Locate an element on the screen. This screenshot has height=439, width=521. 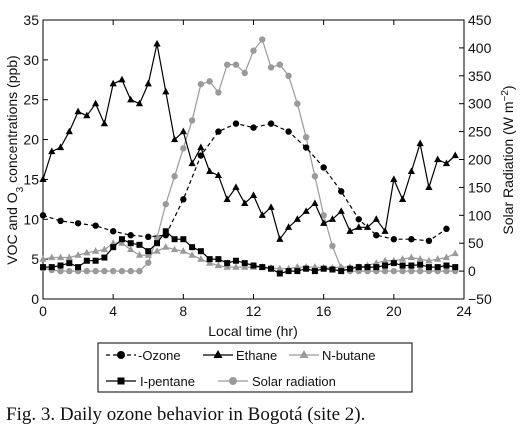
y-right-tick-label: −50 is located at coordinates (480, 299).